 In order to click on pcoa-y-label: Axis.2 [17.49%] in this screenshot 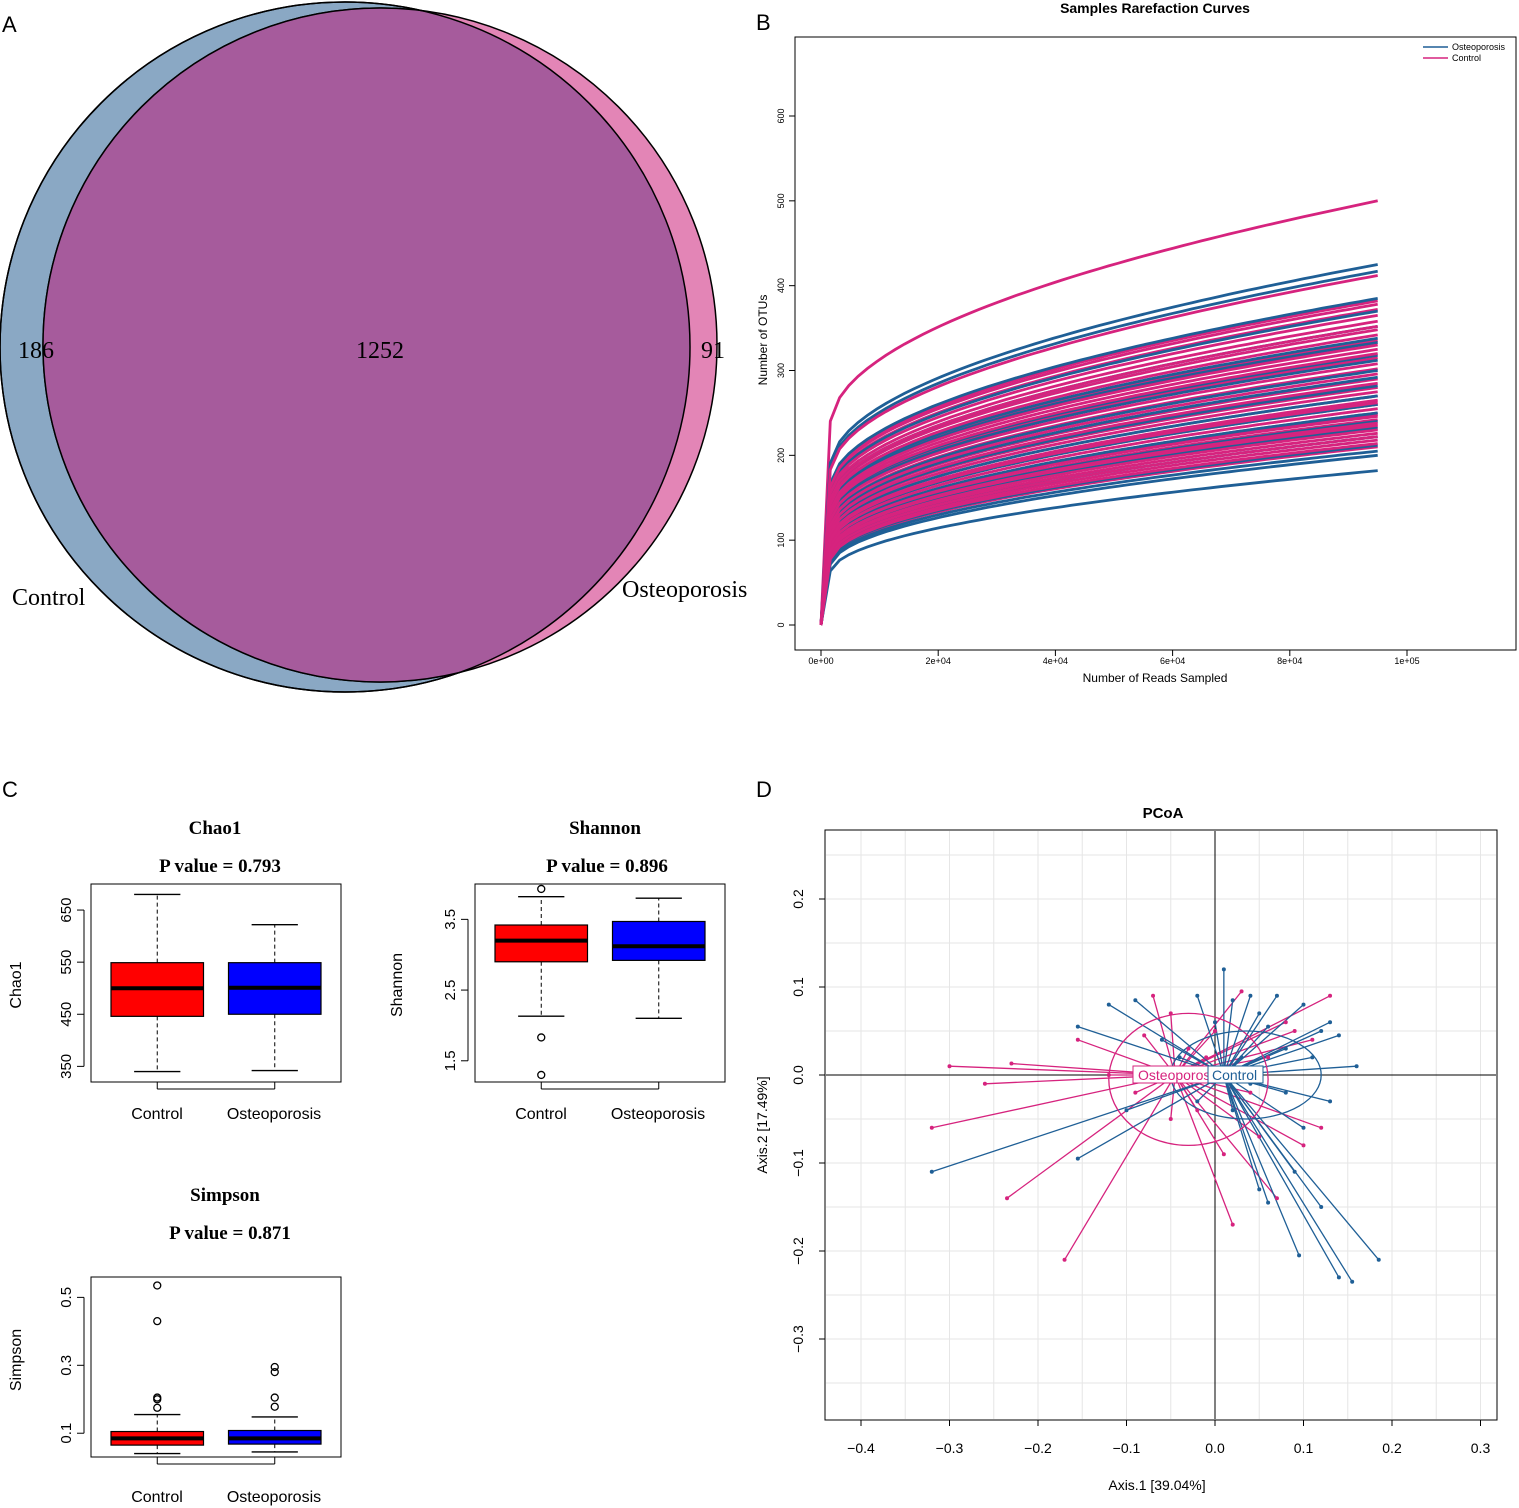, I will do `click(762, 1124)`.